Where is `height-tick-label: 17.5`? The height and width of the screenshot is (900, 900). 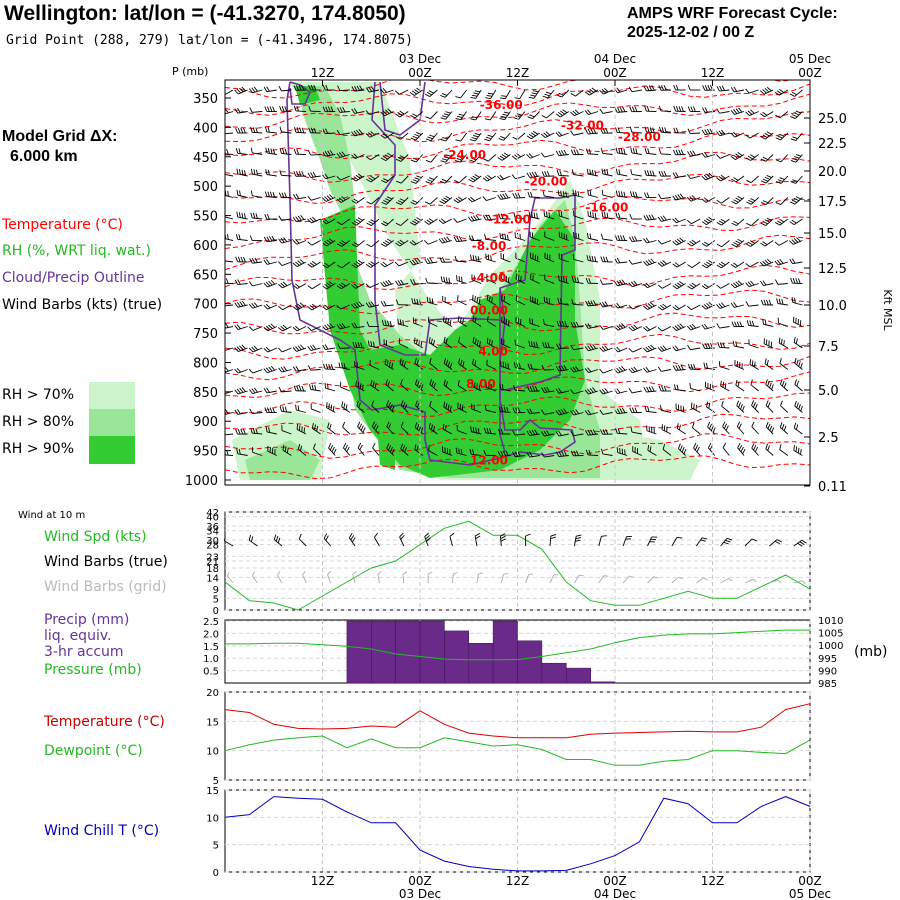
height-tick-label: 17.5 is located at coordinates (832, 202).